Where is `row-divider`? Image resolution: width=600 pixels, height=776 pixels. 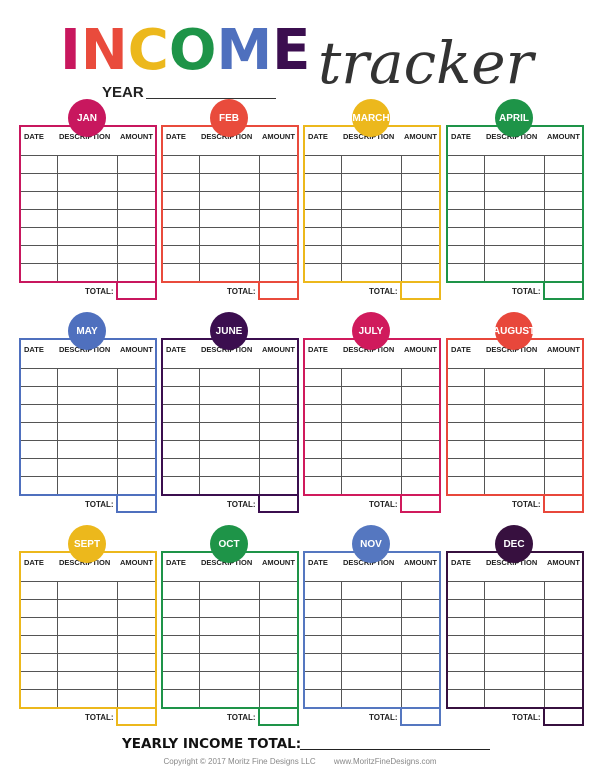 row-divider is located at coordinates (515, 671).